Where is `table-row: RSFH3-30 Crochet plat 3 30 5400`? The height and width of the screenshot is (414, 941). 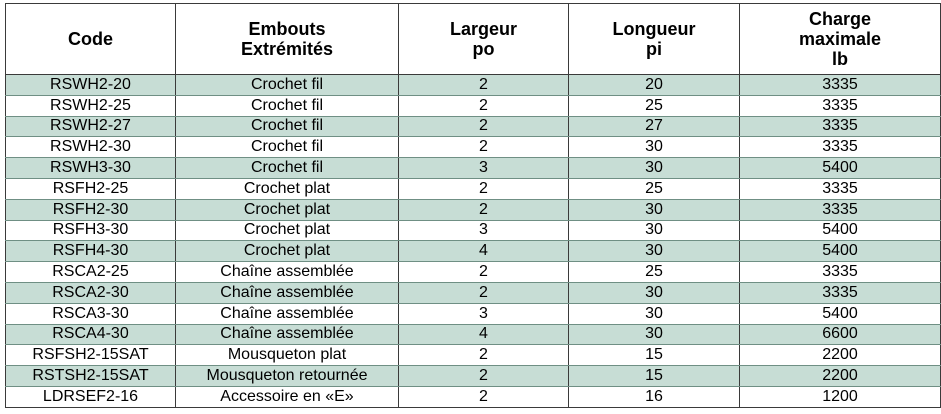
table-row: RSFH3-30 Crochet plat 3 30 5400 is located at coordinates (473, 230).